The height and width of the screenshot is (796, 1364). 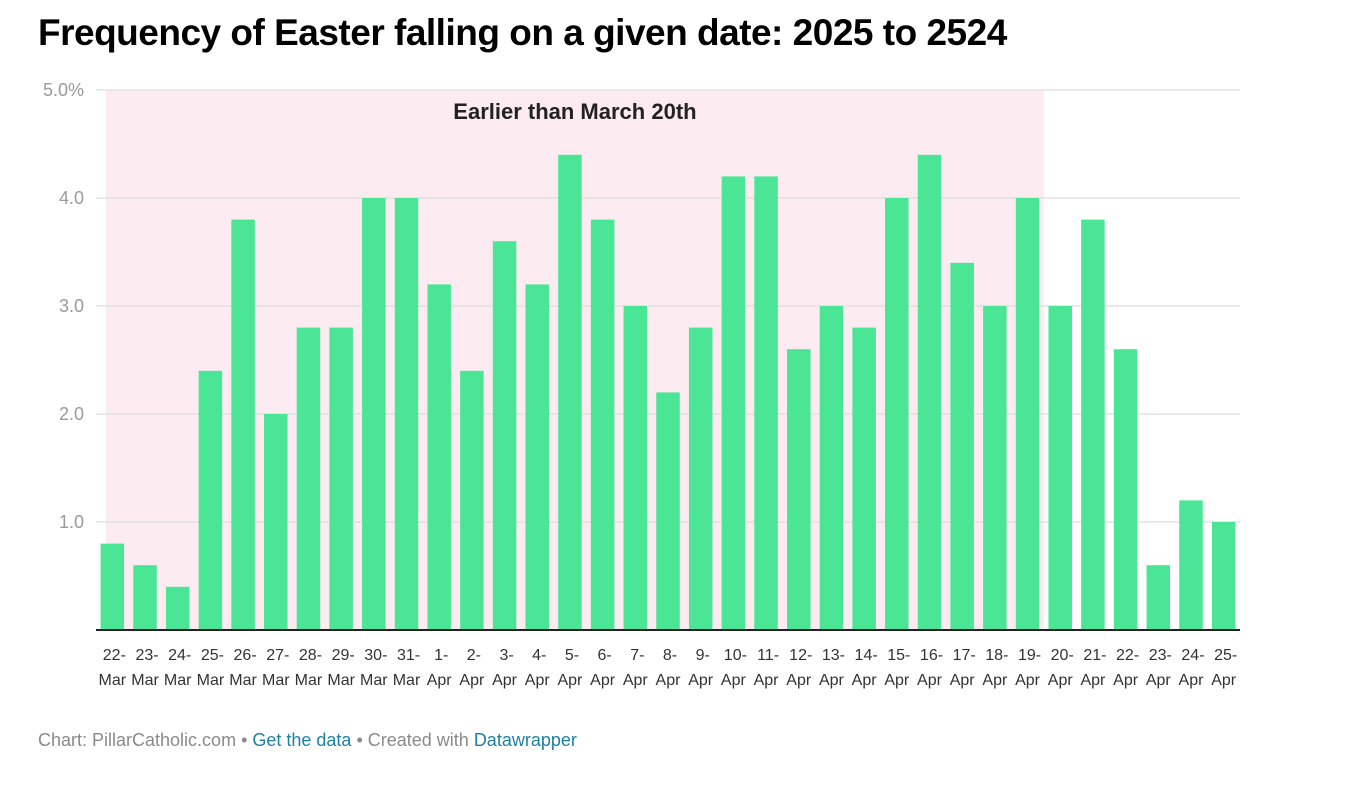 I want to click on x-tick-label: 15-Apr, so click(x=897, y=668).